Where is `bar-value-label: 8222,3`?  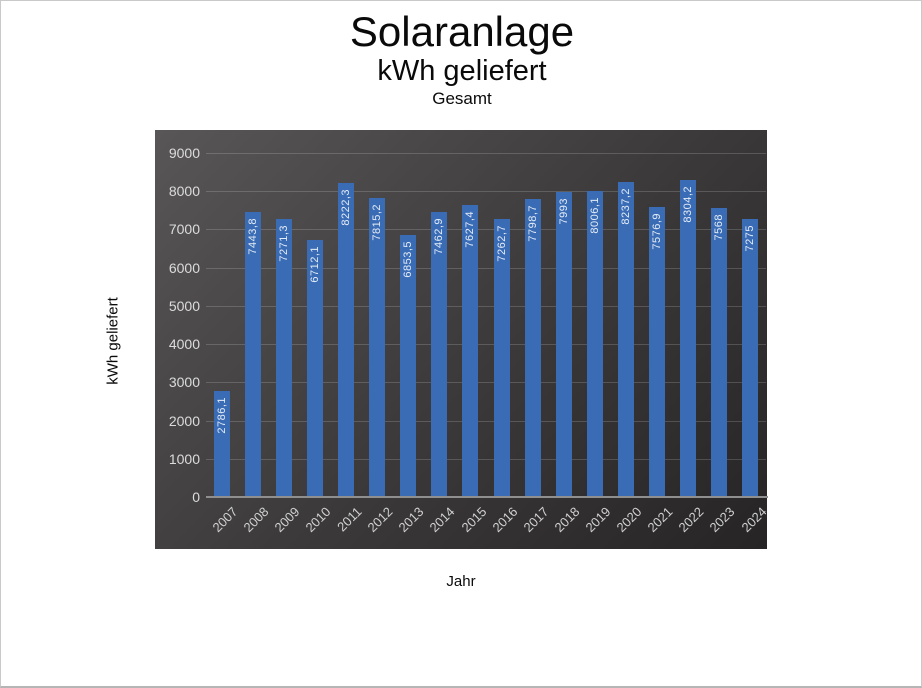
bar-value-label: 8222,3 is located at coordinates (345, 207).